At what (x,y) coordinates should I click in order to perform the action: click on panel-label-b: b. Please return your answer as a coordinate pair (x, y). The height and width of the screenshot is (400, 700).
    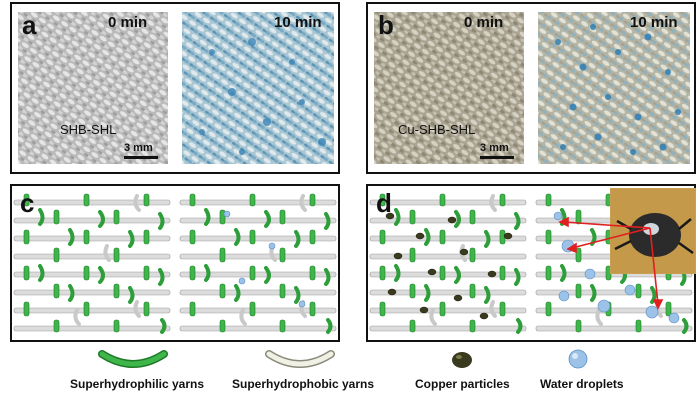
    Looking at the image, I should click on (386, 25).